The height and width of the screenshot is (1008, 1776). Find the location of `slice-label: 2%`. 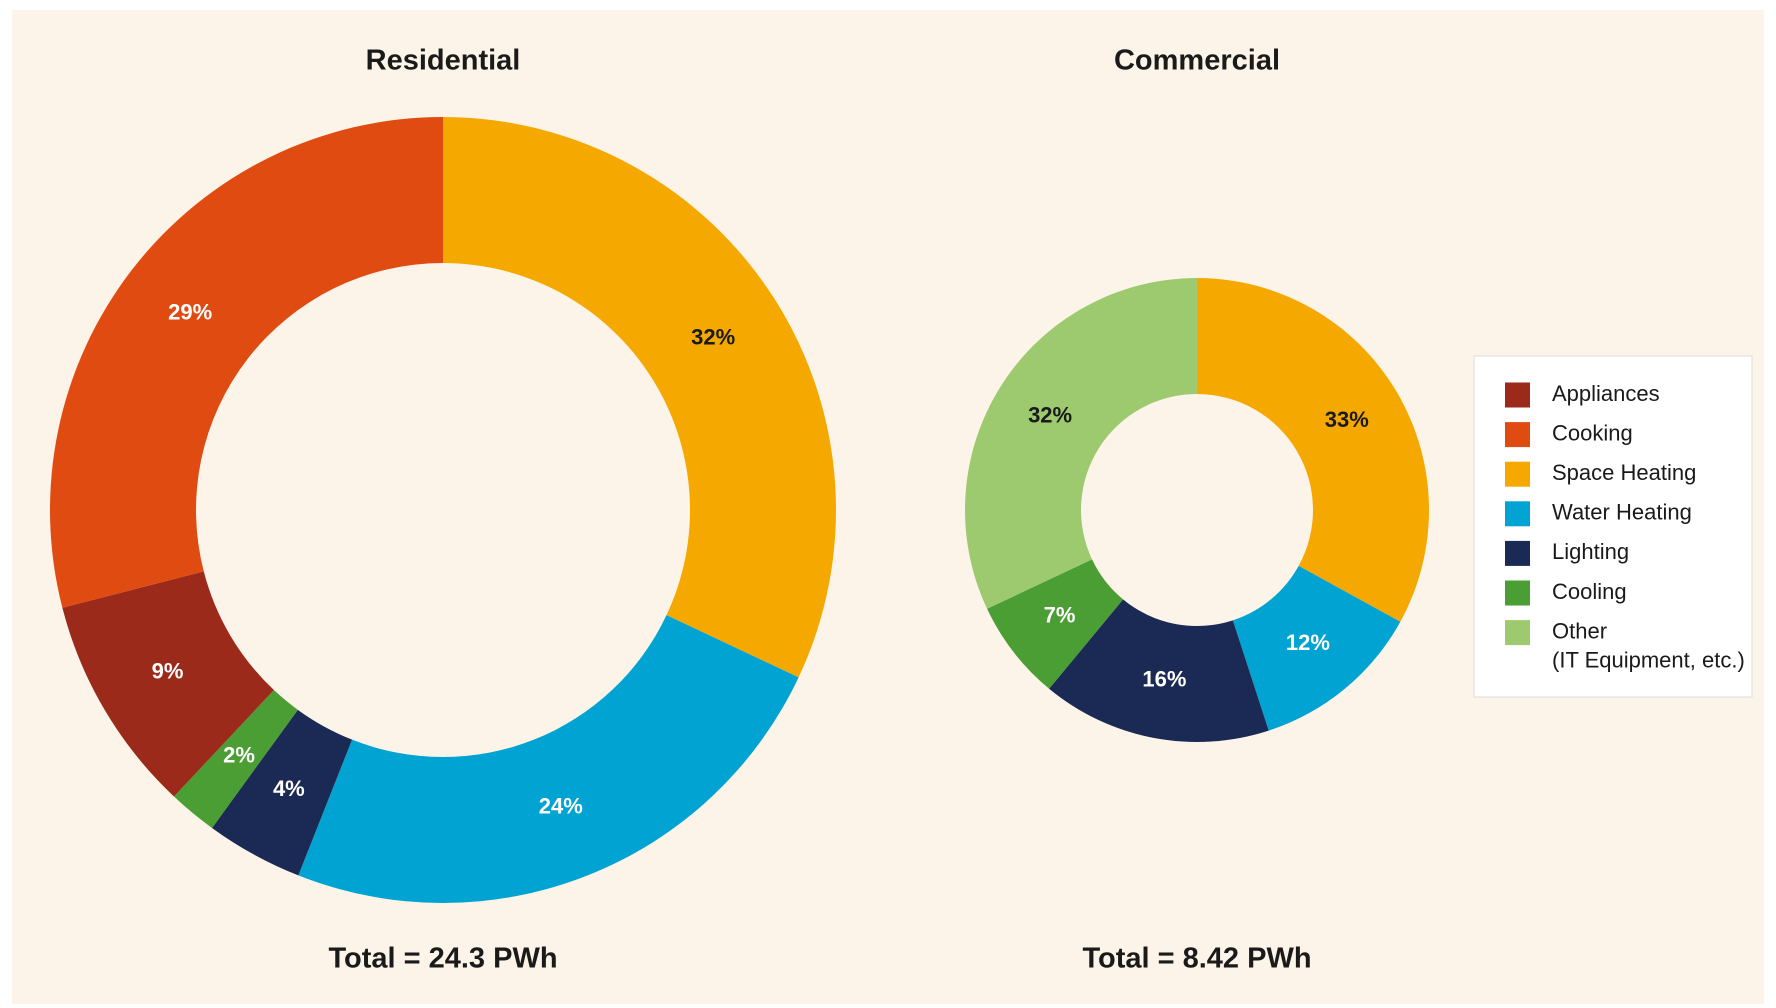

slice-label: 2% is located at coordinates (239, 754).